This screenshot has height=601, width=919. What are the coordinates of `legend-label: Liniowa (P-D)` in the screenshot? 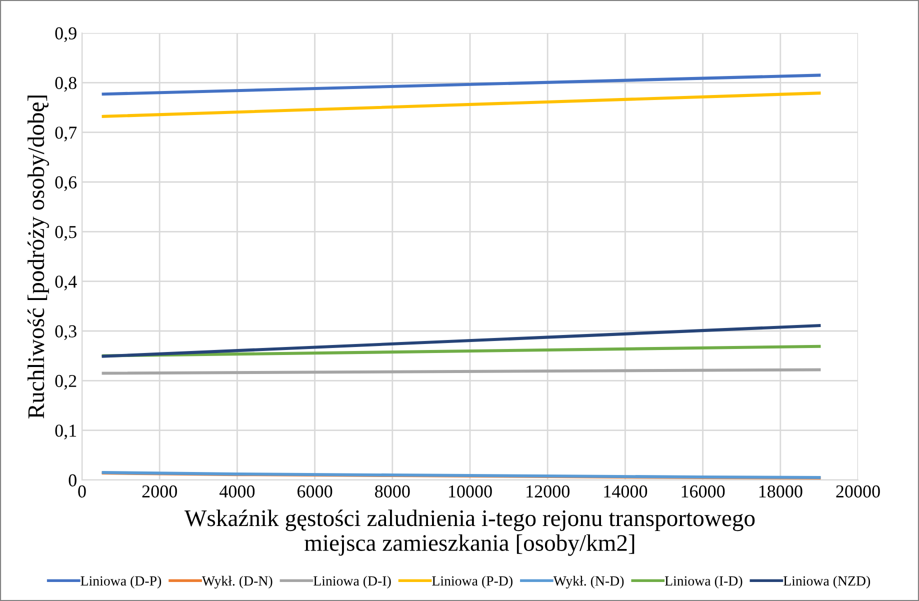 It's located at (472, 582).